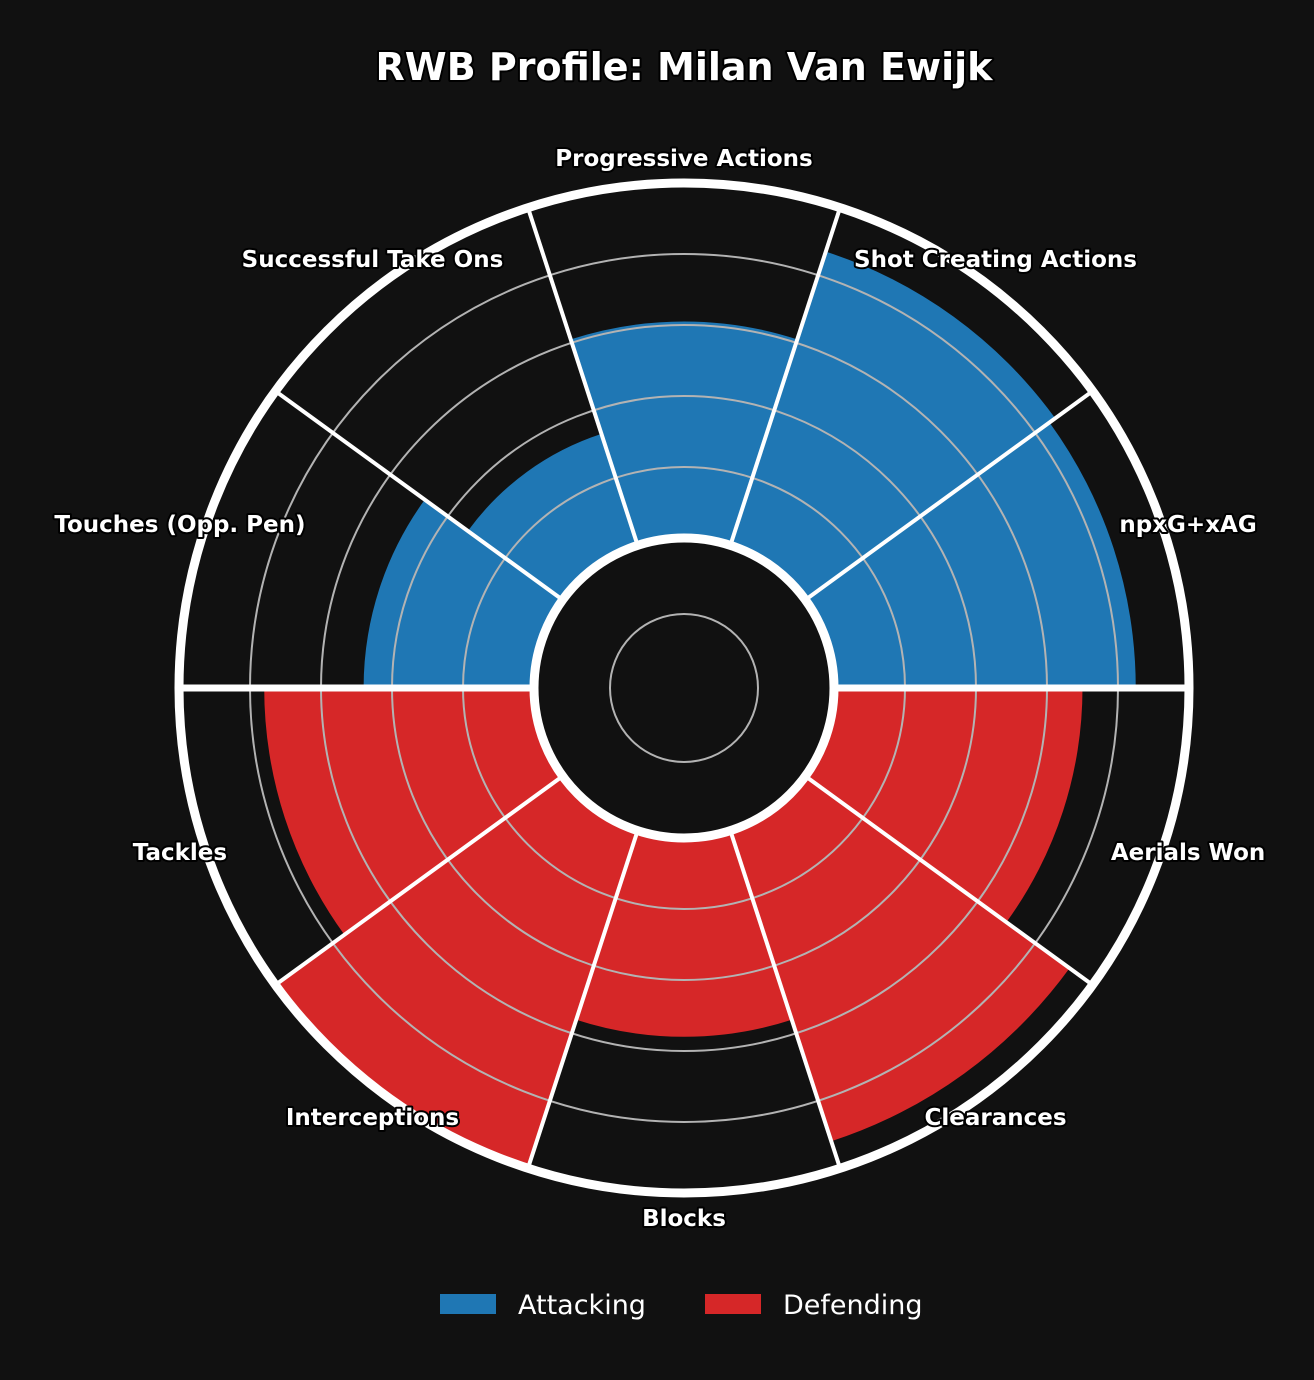 Image resolution: width=1314 pixels, height=1380 pixels. What do you see at coordinates (372, 1118) in the screenshot?
I see `label-interceptions: Interceptions` at bounding box center [372, 1118].